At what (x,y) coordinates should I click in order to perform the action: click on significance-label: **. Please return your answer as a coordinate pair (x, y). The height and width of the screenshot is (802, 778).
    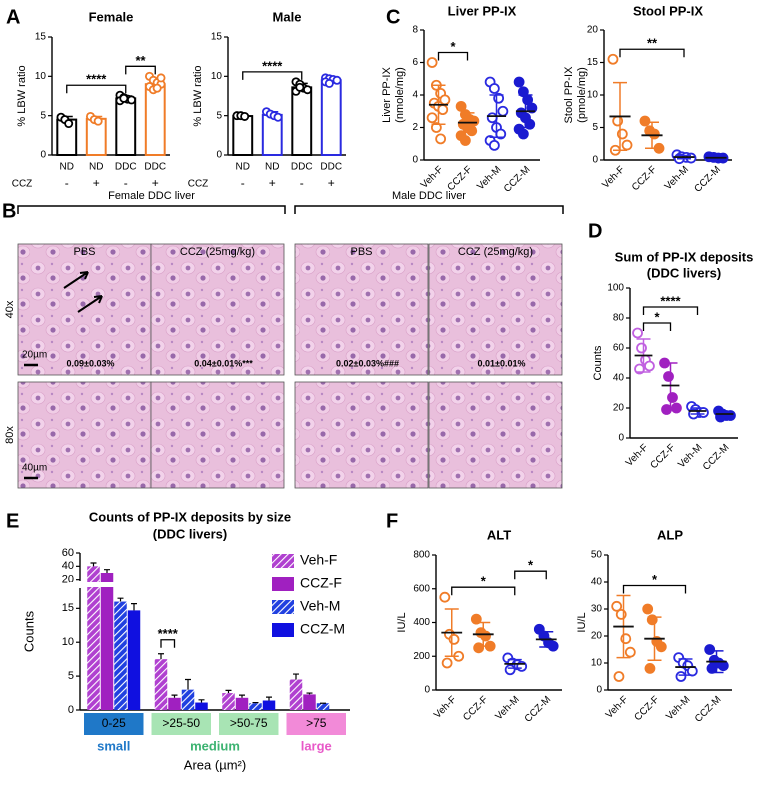
    Looking at the image, I should click on (652, 43).